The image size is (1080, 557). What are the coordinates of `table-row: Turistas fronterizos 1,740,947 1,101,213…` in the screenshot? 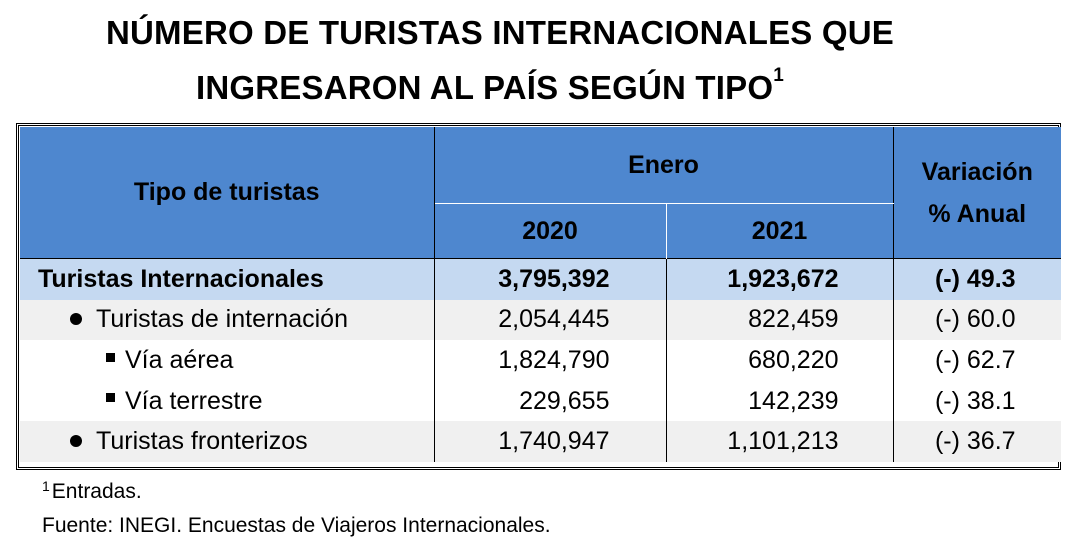 It's located at (541, 441).